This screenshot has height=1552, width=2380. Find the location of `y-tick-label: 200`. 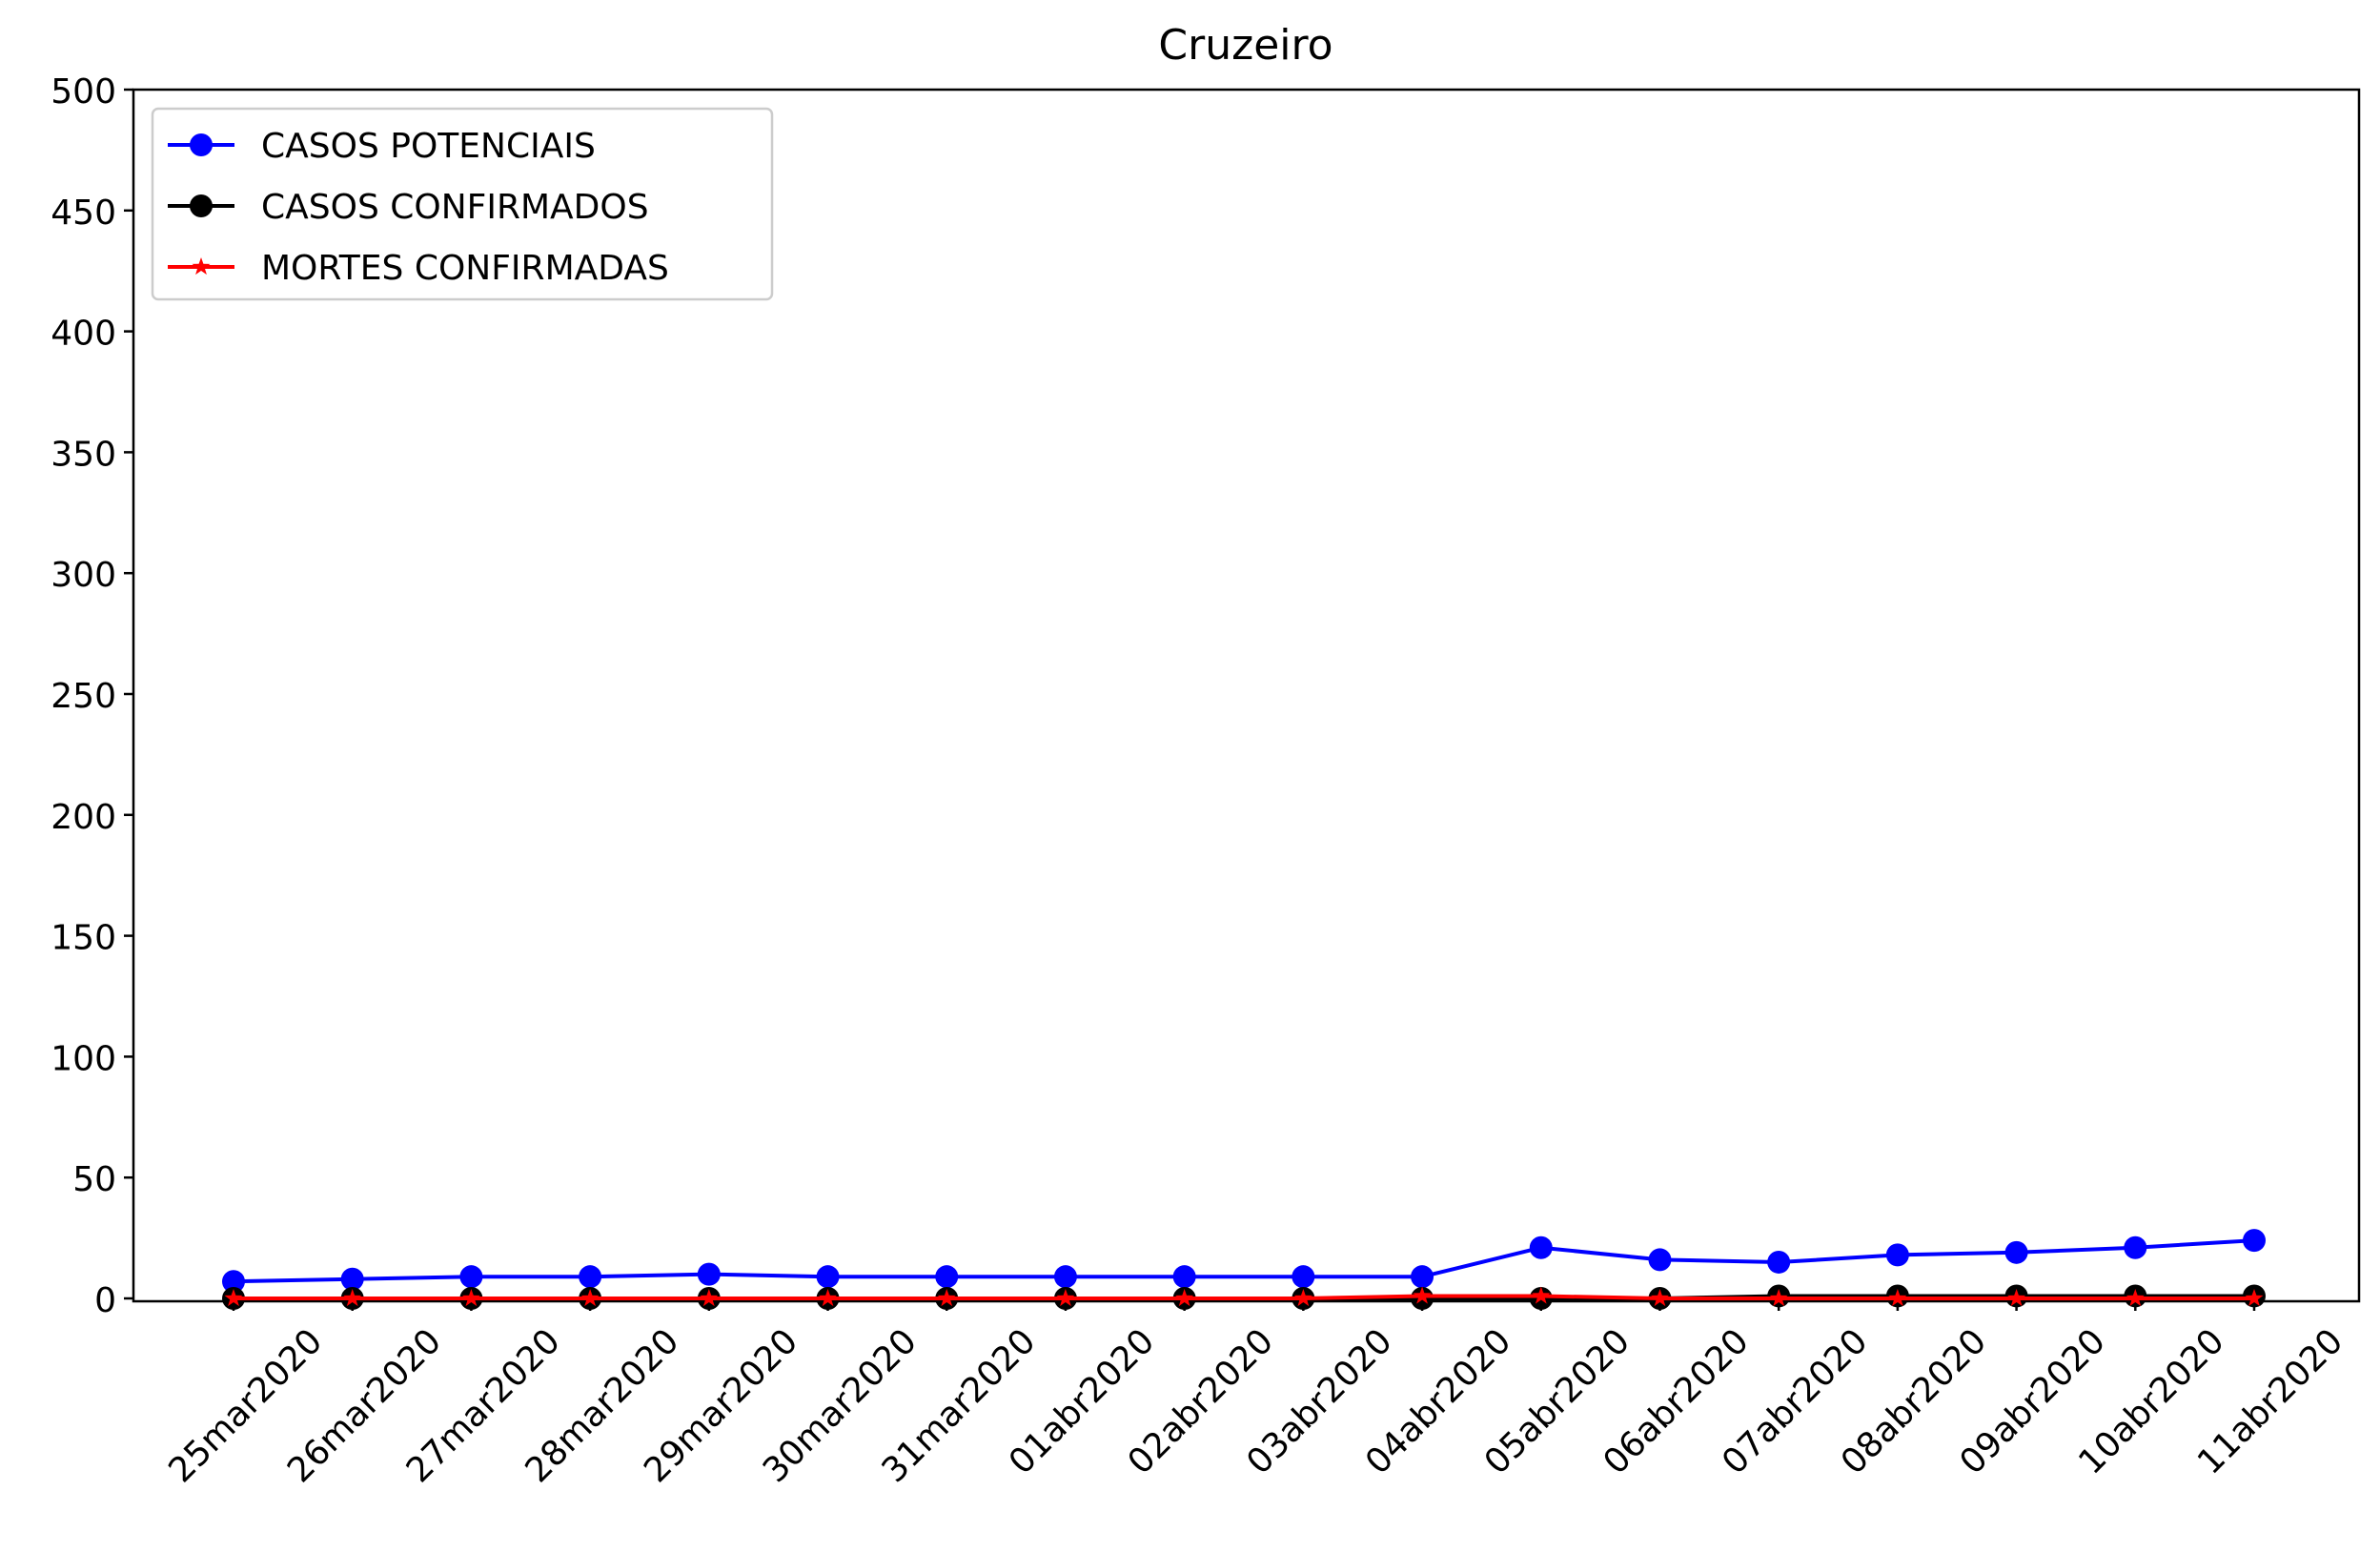

y-tick-label: 200 is located at coordinates (83, 818).